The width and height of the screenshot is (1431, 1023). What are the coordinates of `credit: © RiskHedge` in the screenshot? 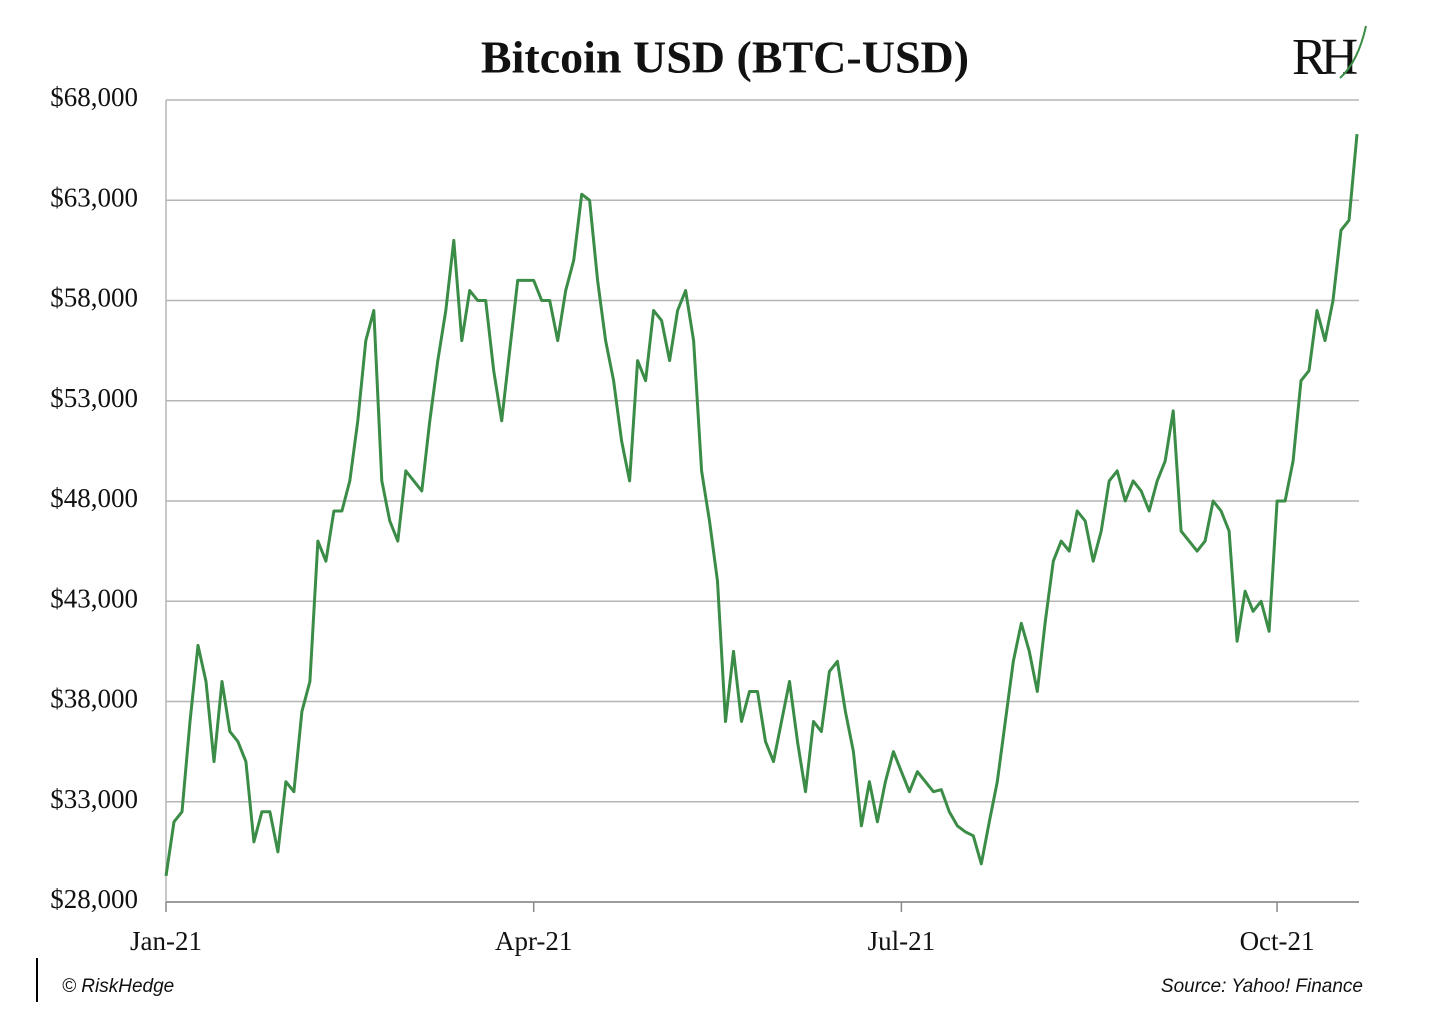 It's located at (118, 986).